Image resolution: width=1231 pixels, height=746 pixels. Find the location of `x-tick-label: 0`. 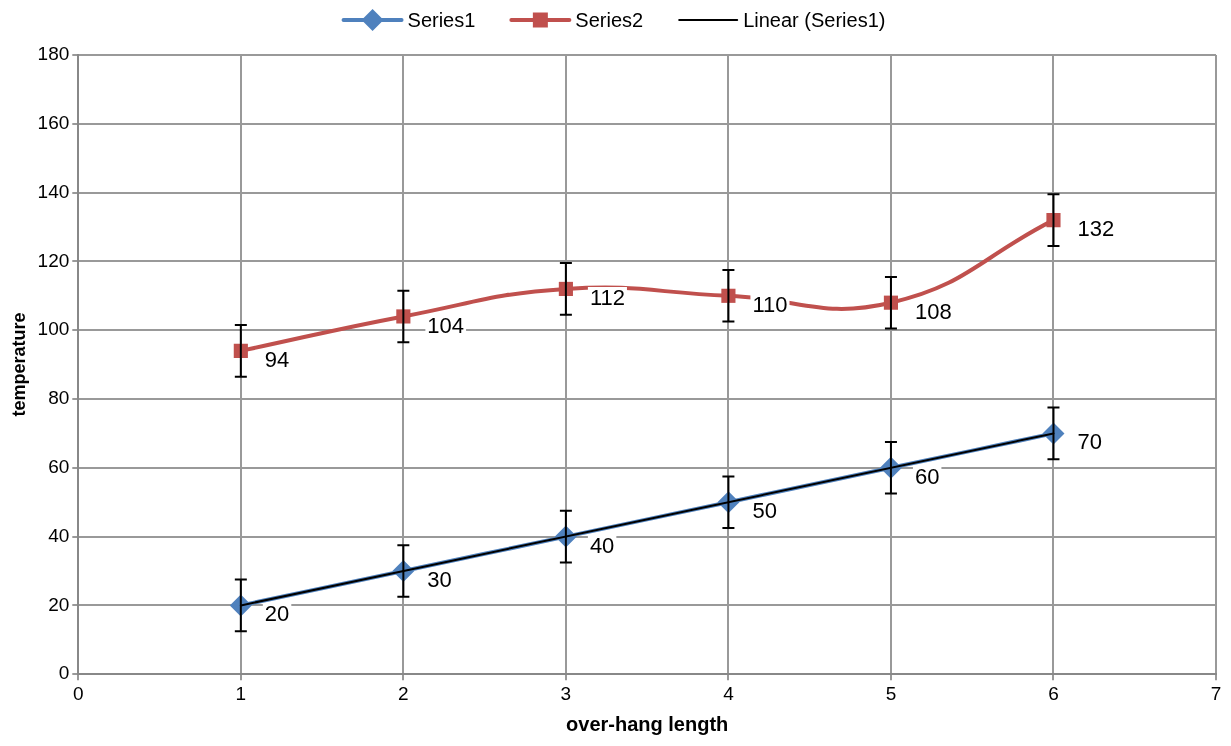

x-tick-label: 0 is located at coordinates (78, 693).